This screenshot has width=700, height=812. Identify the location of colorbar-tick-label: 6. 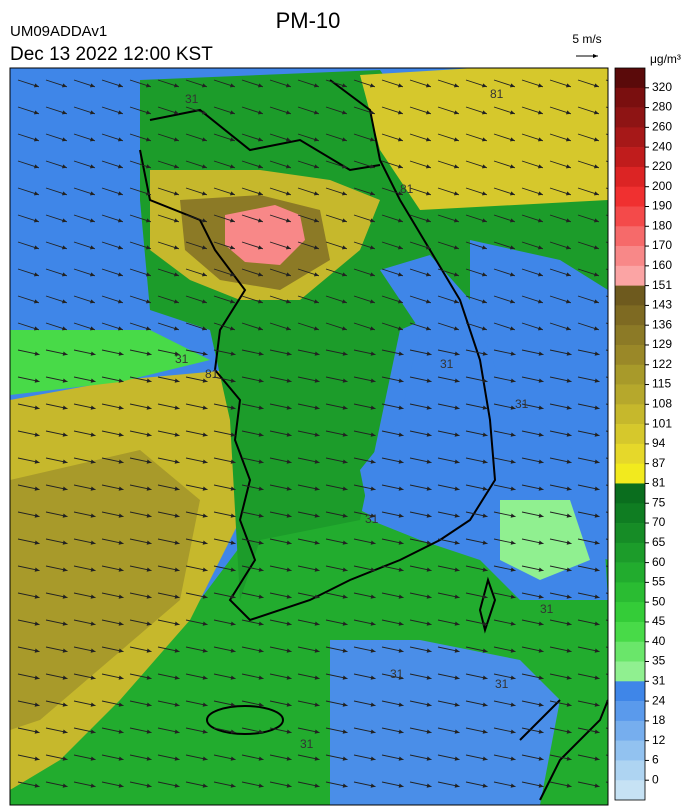
(655, 760).